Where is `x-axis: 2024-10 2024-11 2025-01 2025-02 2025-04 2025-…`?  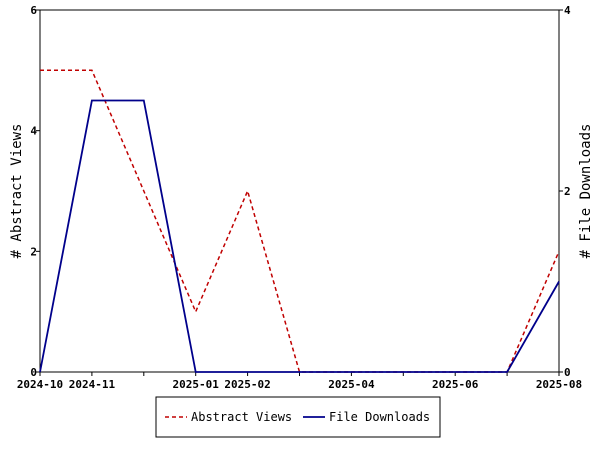
x-axis: 2024-10 2024-11 2025-01 2025-02 2025-04 2025-… is located at coordinates (299, 381).